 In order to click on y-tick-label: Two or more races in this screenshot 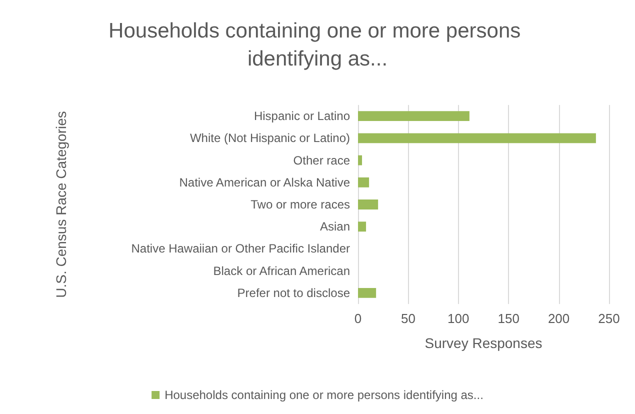, I will do `click(300, 205)`.